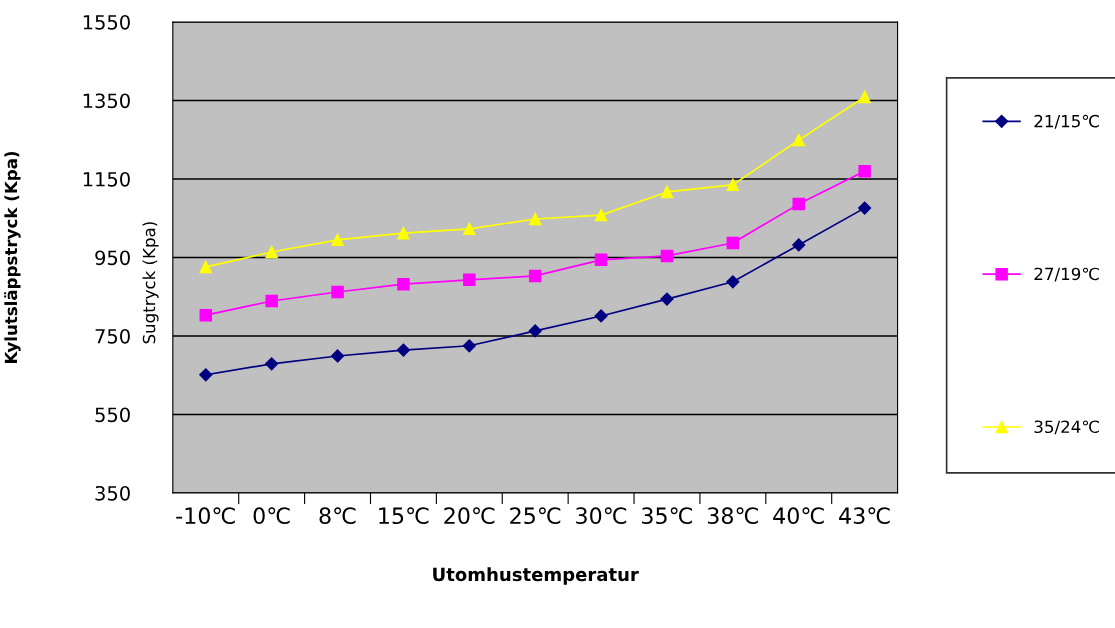 This screenshot has width=1115, height=628. Describe the element at coordinates (106, 101) in the screenshot. I see `y-tick-label: 1350` at that location.